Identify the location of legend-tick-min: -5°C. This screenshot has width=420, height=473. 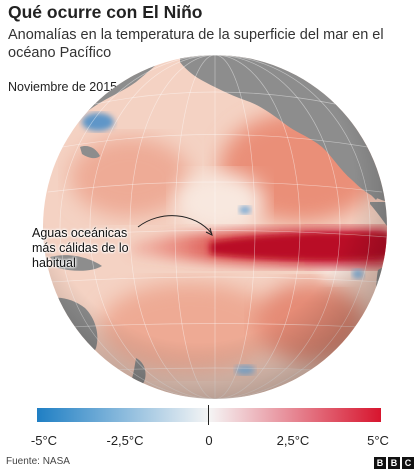
(44, 440).